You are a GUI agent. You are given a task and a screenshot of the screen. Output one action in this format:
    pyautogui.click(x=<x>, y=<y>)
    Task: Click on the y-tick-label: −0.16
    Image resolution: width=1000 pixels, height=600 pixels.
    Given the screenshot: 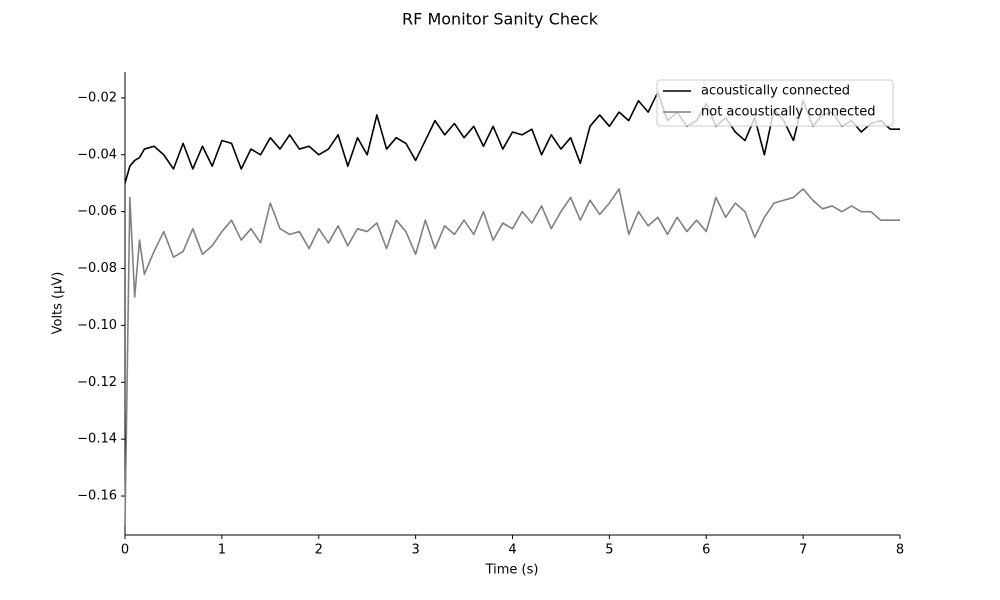 What is the action you would take?
    pyautogui.click(x=97, y=496)
    